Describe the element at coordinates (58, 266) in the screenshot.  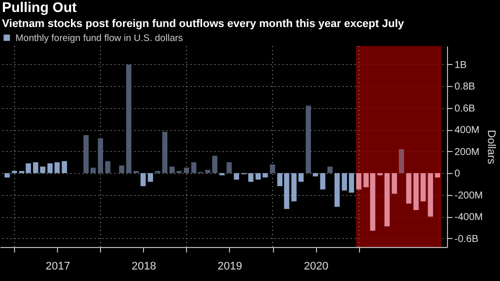
I see `x-tick-label: 2017` at that location.